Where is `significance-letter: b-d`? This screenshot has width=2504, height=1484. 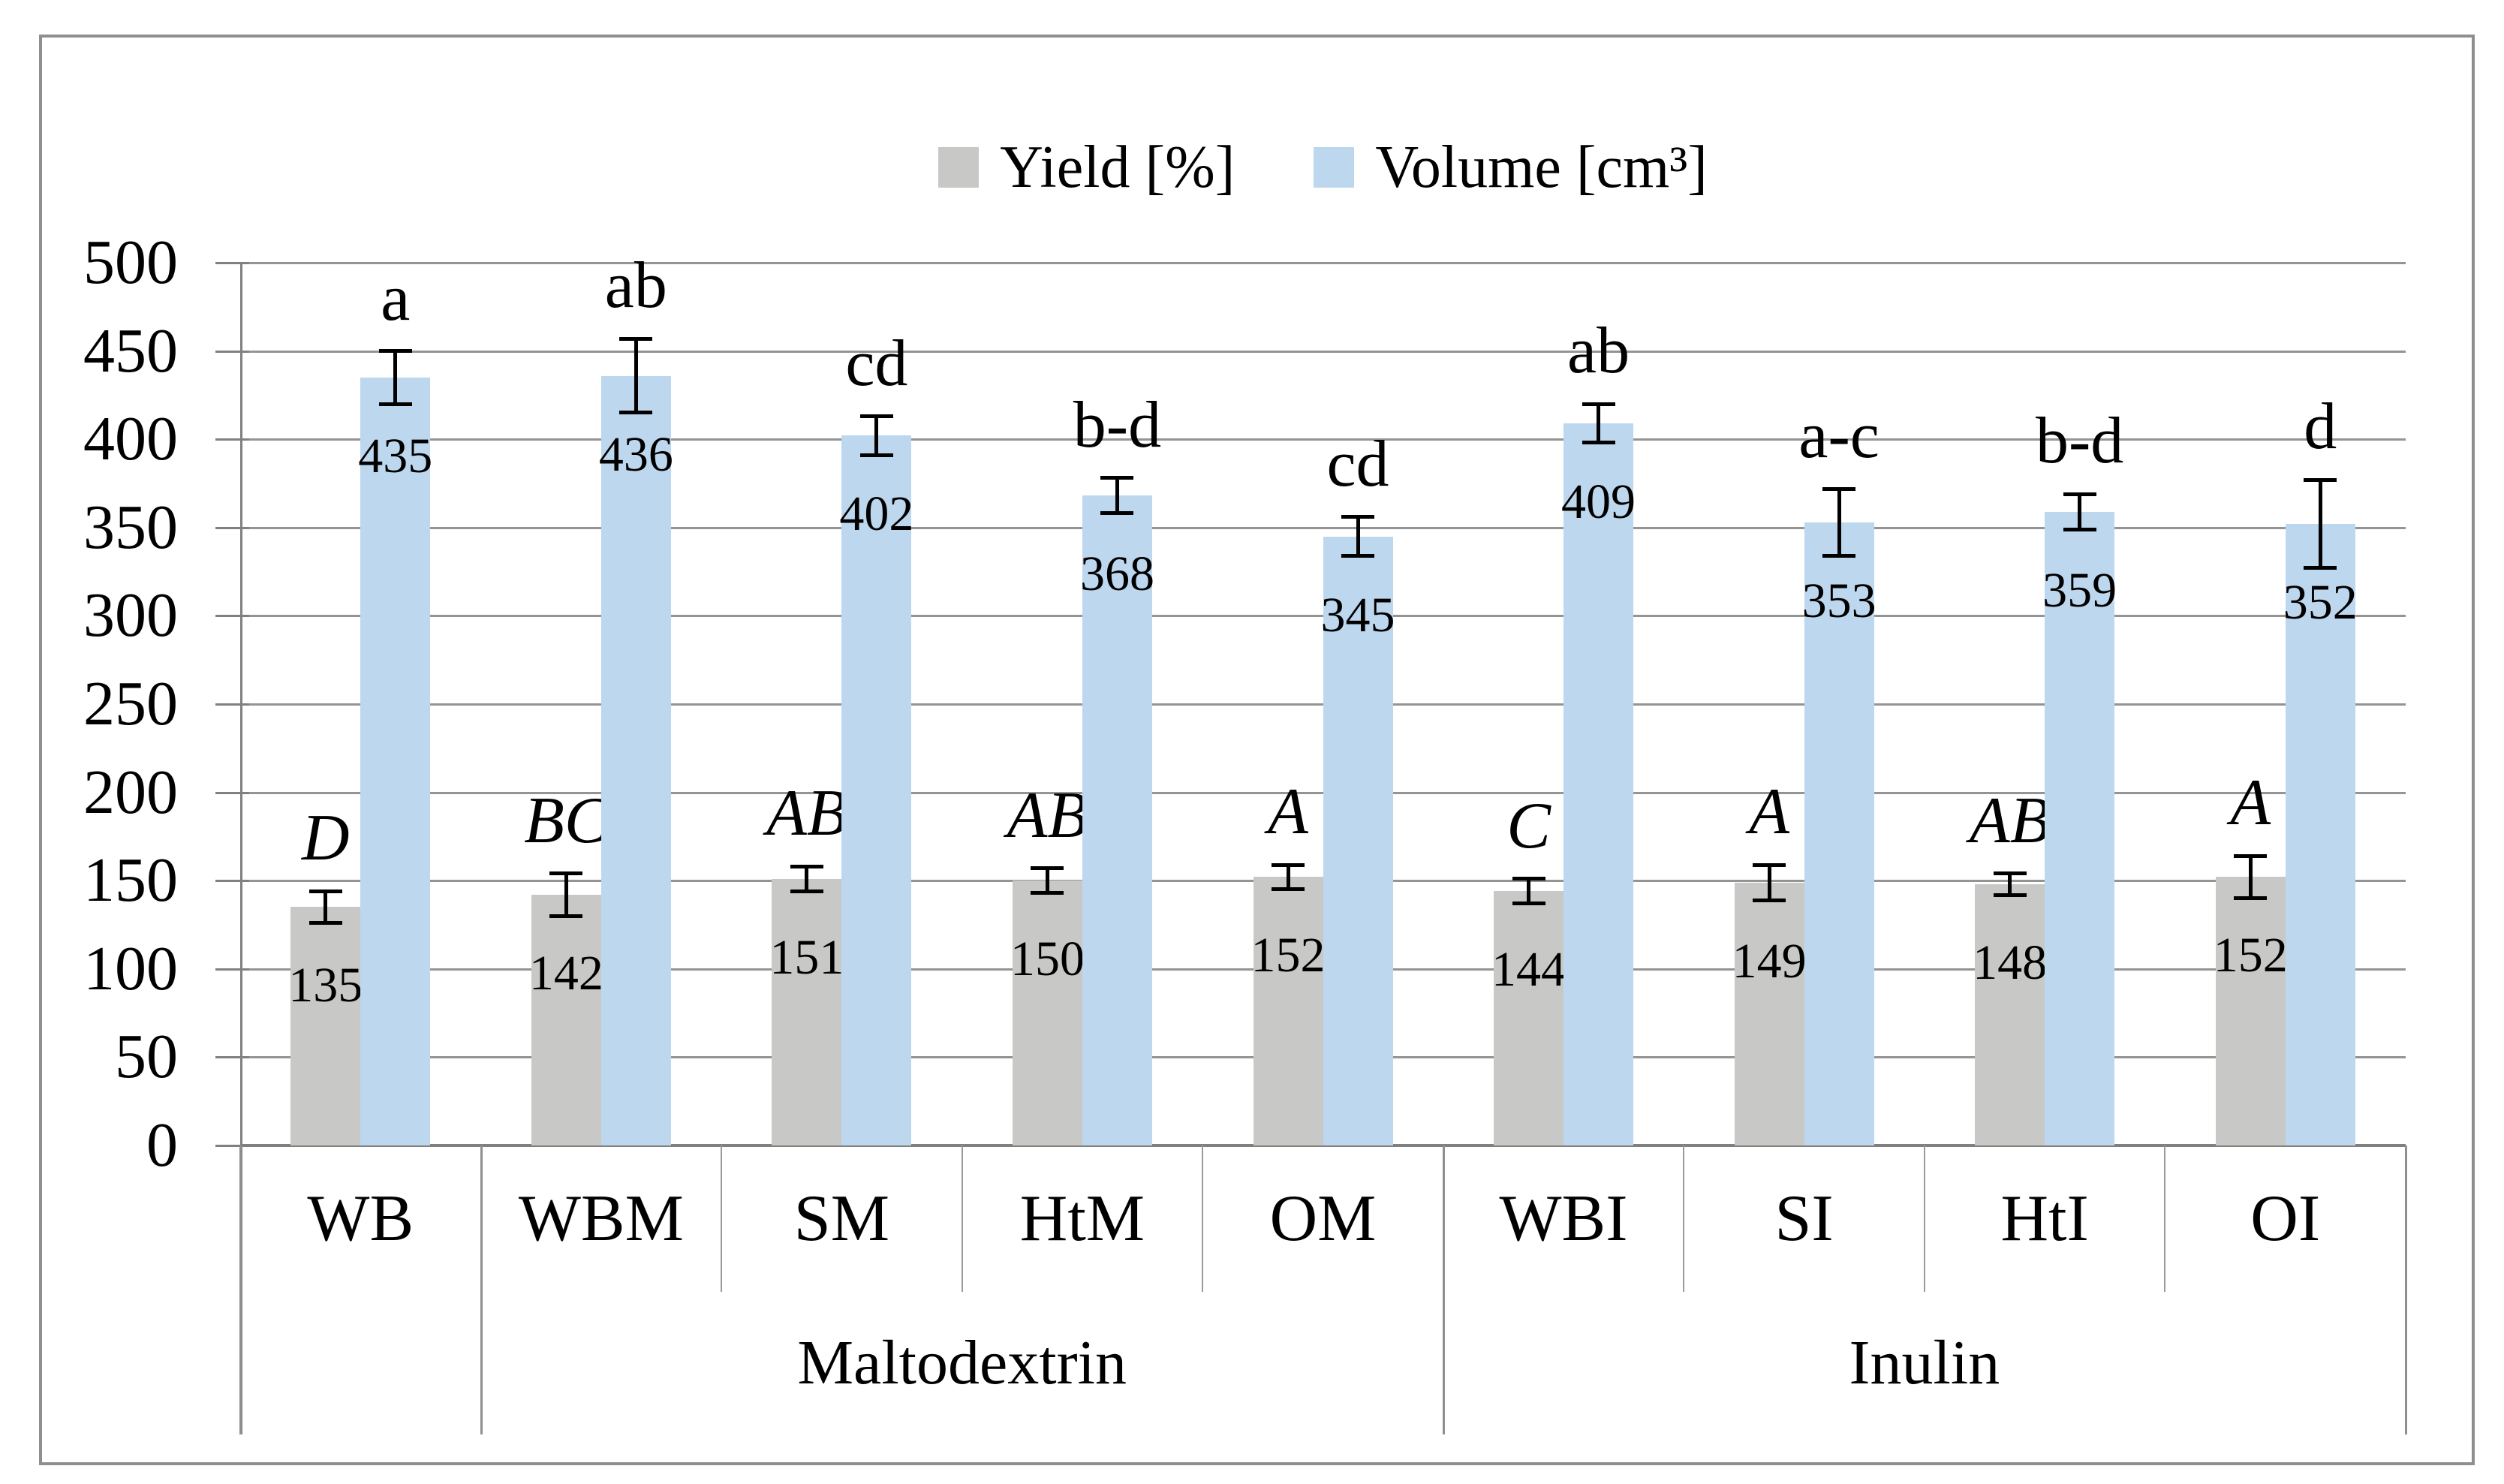
significance-letter: b-d is located at coordinates (1117, 425).